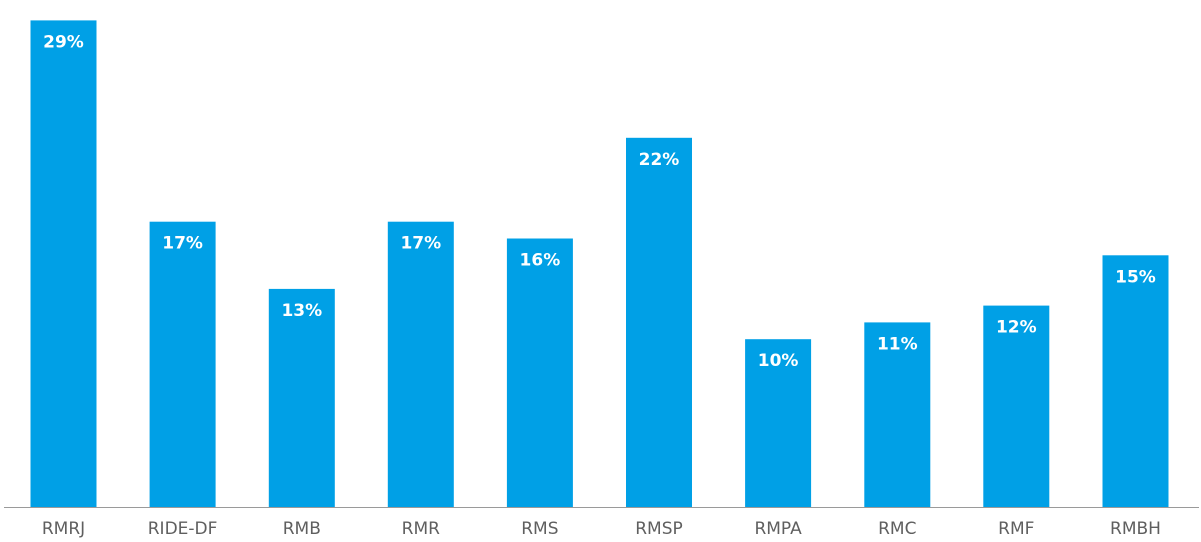 This screenshot has width=1201, height=542. I want to click on category-labels-group: RMRJ RIDE-DF RMB RMR RMS RMSP RMPA RMC RMF RMBH, so click(601, 529).